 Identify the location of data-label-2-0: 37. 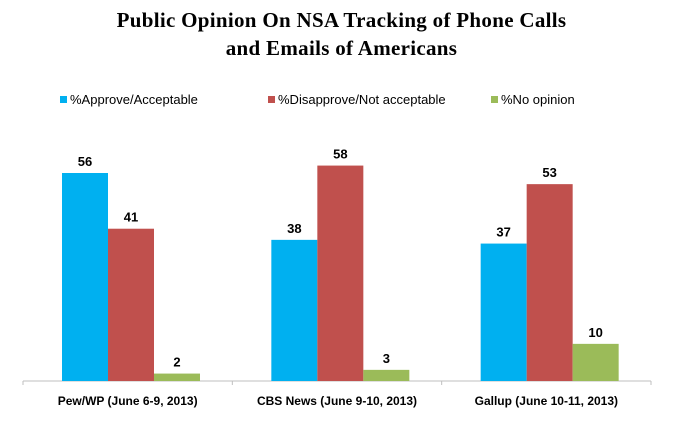
(503, 232).